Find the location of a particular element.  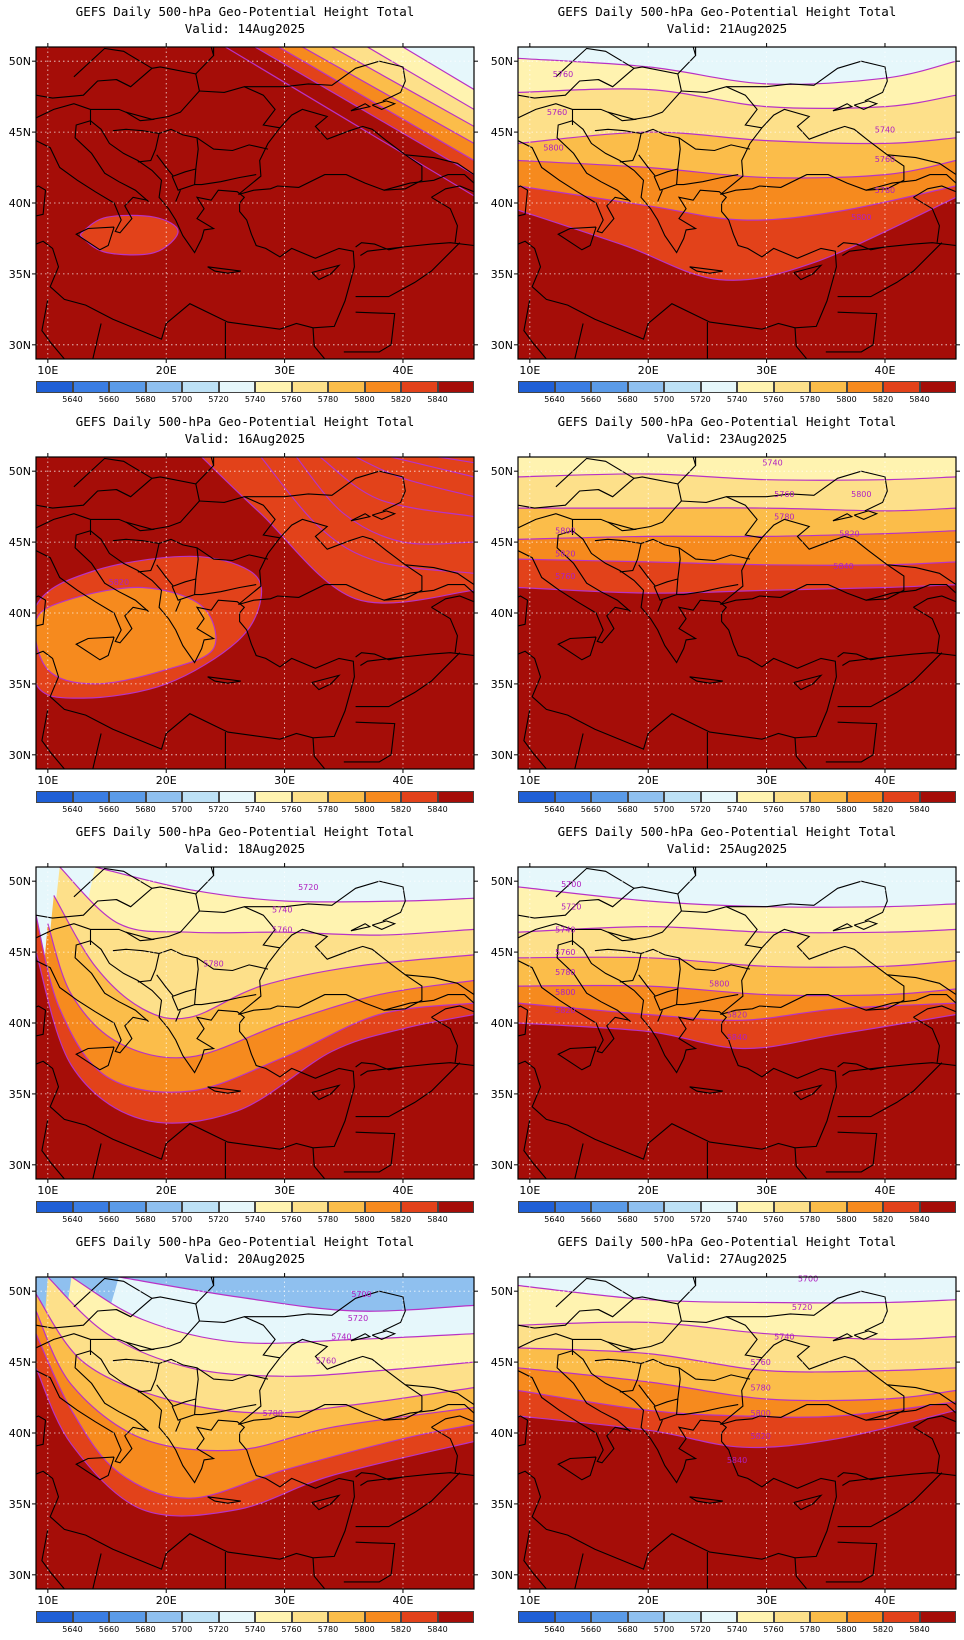

contour-label: 5800 is located at coordinates (861, 494).